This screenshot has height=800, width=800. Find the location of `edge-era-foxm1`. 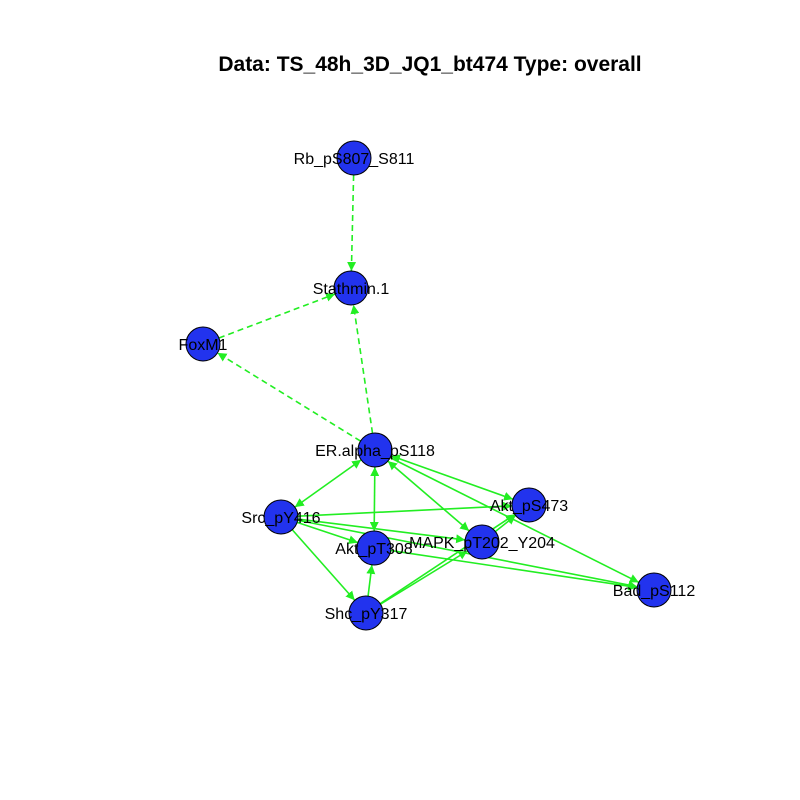

edge-era-foxm1 is located at coordinates (289, 397).